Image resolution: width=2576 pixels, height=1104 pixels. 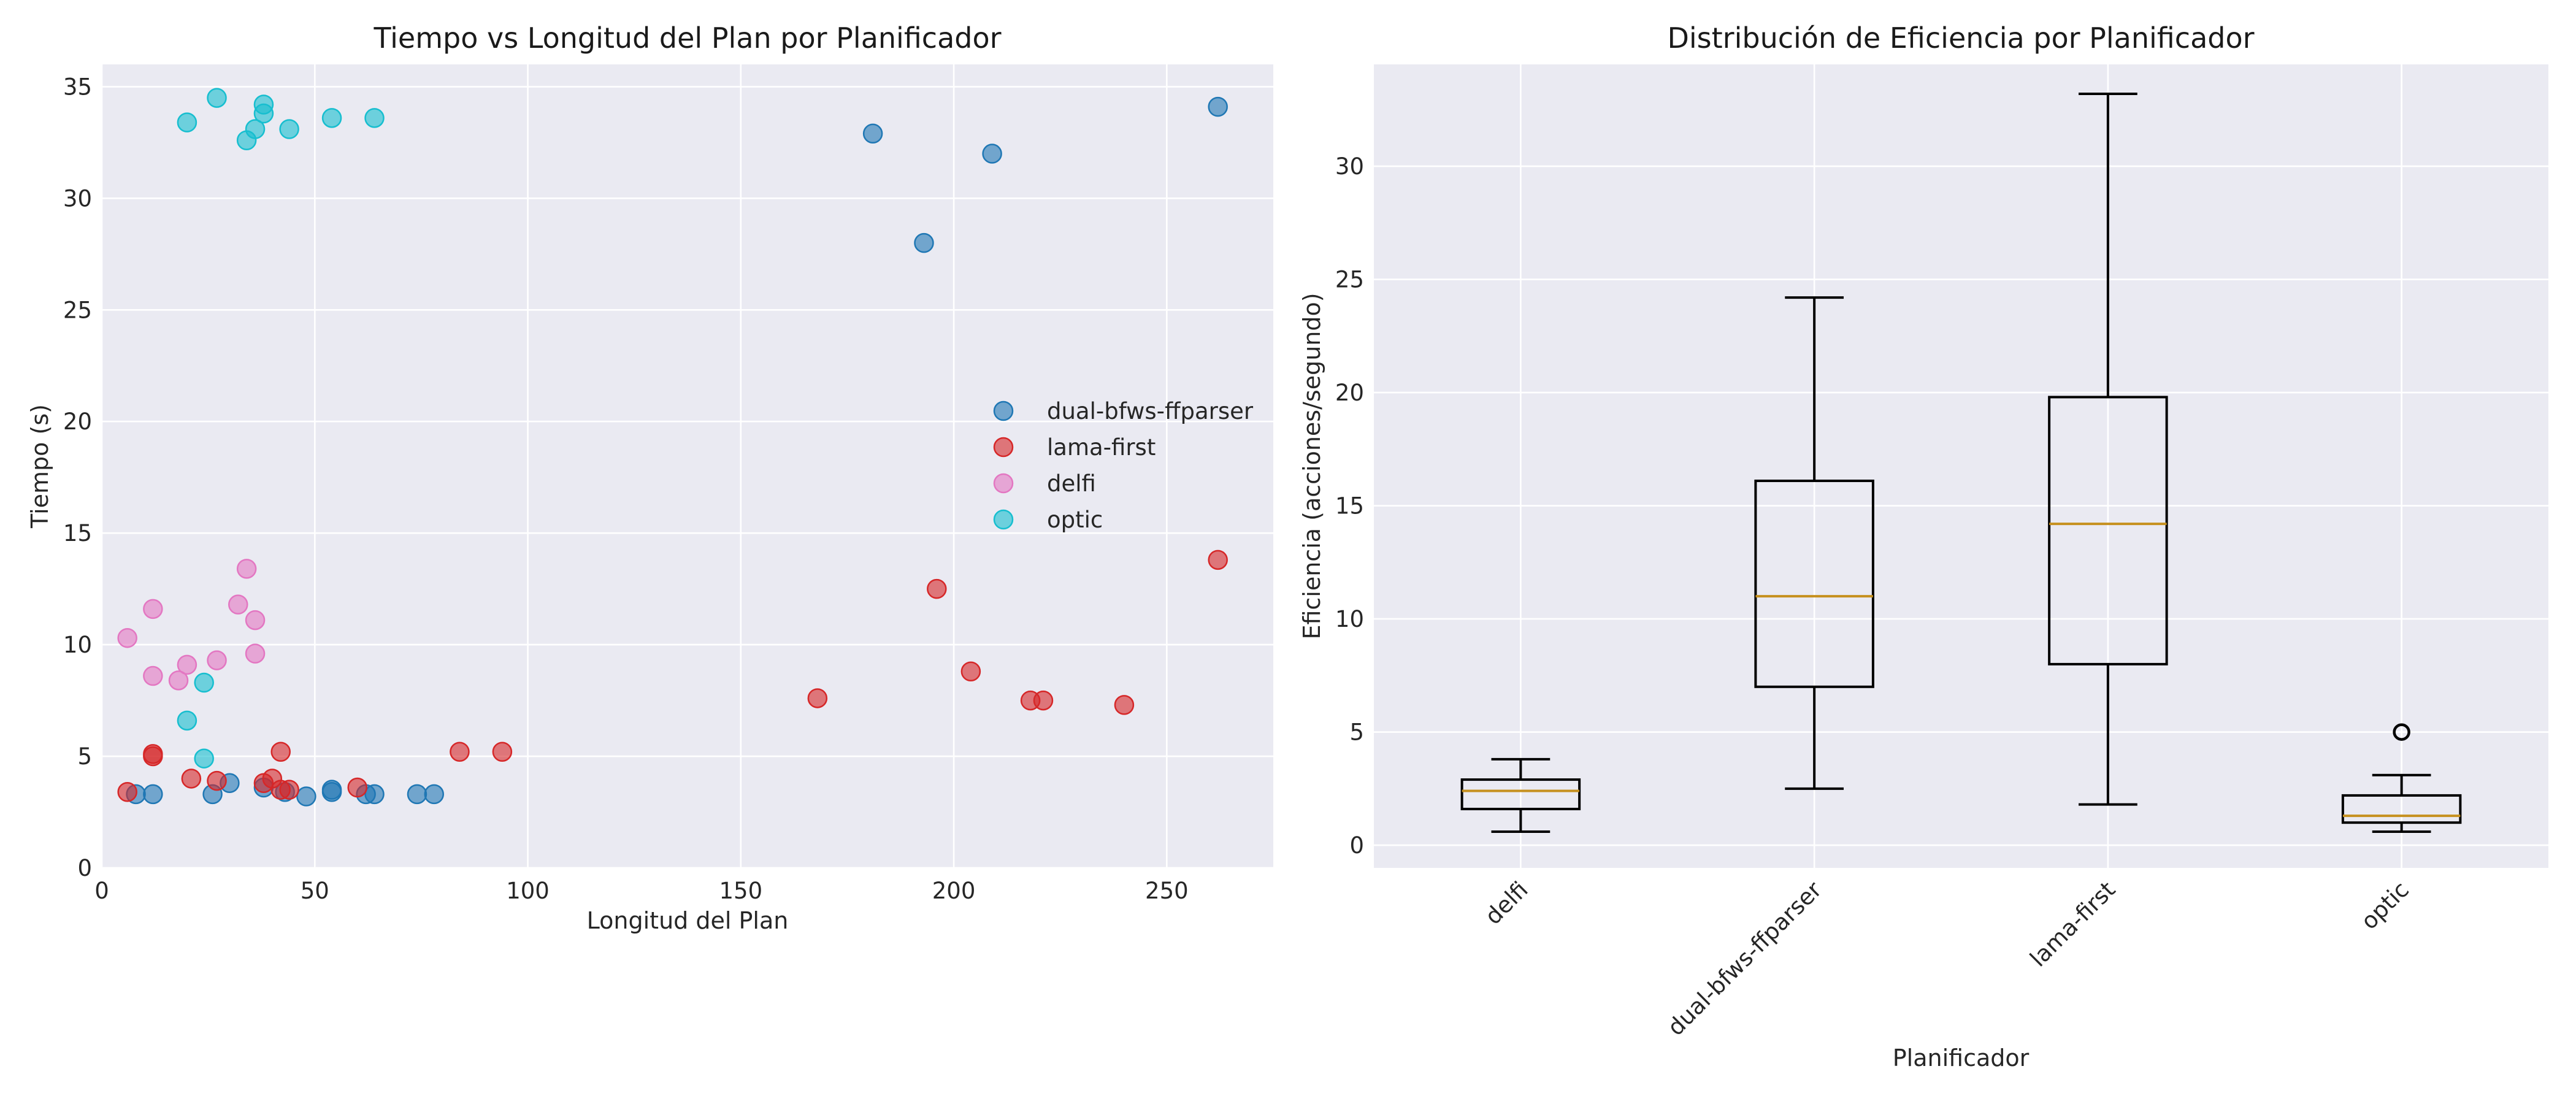 I want to click on scatter-x-tick-label: 100, so click(x=528, y=891).